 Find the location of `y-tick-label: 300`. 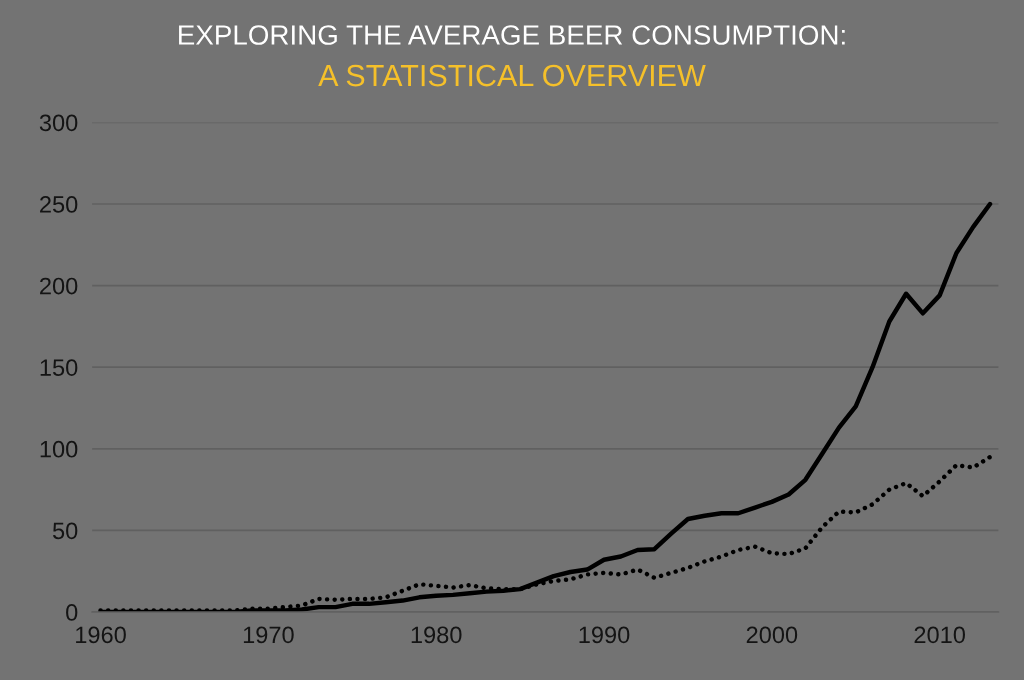

y-tick-label: 300 is located at coordinates (58, 123).